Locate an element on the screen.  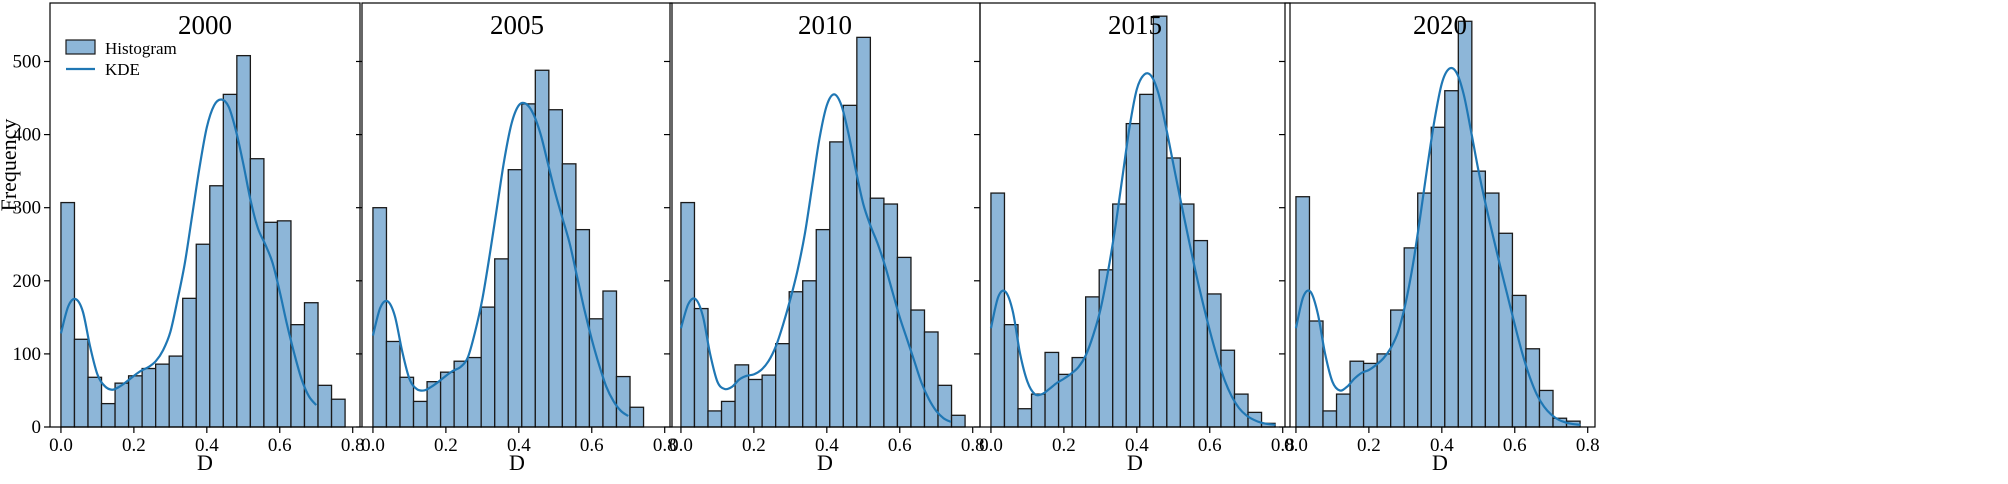
panel-title: 2015 is located at coordinates (1135, 25).